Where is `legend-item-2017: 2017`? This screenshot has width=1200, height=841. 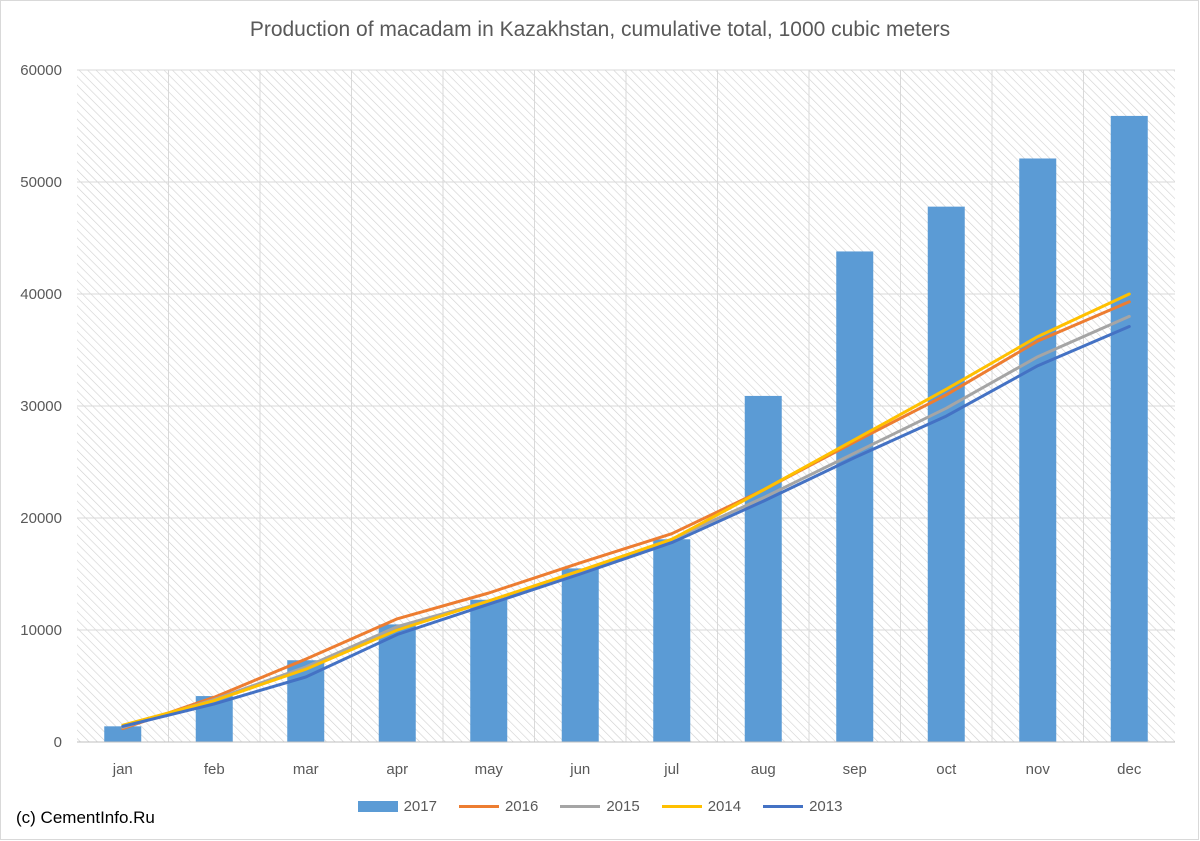
legend-item-2017: 2017 is located at coordinates (397, 806).